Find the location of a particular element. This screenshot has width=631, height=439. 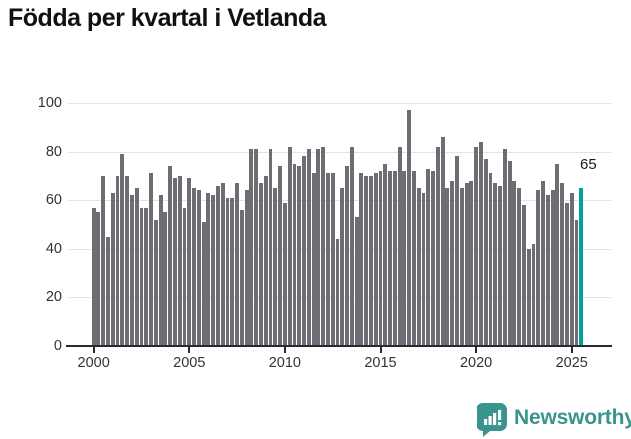

y-tick-label-100: 100 is located at coordinates (49, 103).